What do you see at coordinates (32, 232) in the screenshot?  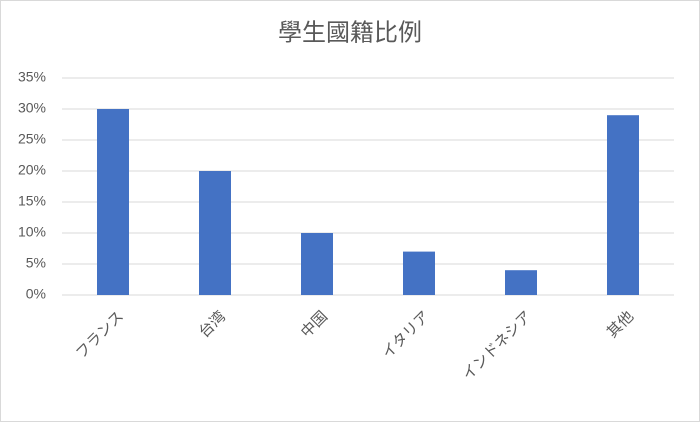 I see `y-tick-label: 10%` at bounding box center [32, 232].